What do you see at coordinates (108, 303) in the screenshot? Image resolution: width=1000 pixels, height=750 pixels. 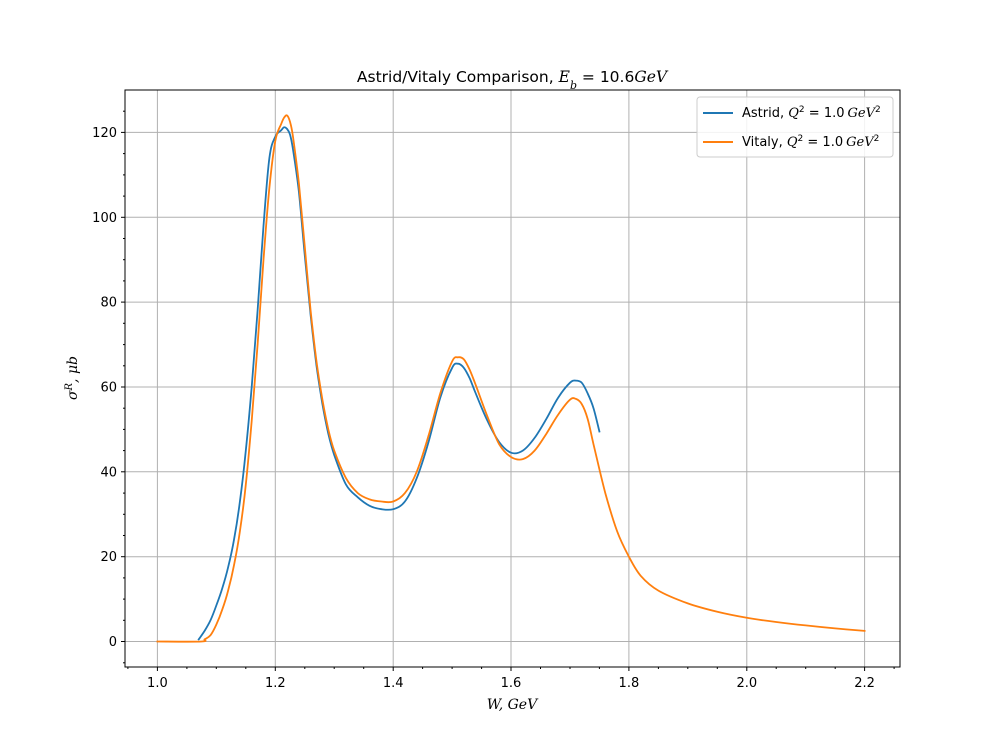 I see `y-tick-label: 80` at bounding box center [108, 303].